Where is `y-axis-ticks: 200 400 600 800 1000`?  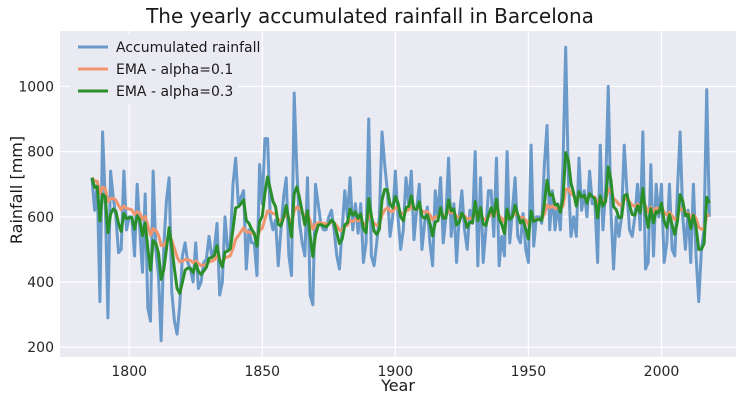 y-axis-ticks: 200 400 600 800 1000 is located at coordinates (36, 217).